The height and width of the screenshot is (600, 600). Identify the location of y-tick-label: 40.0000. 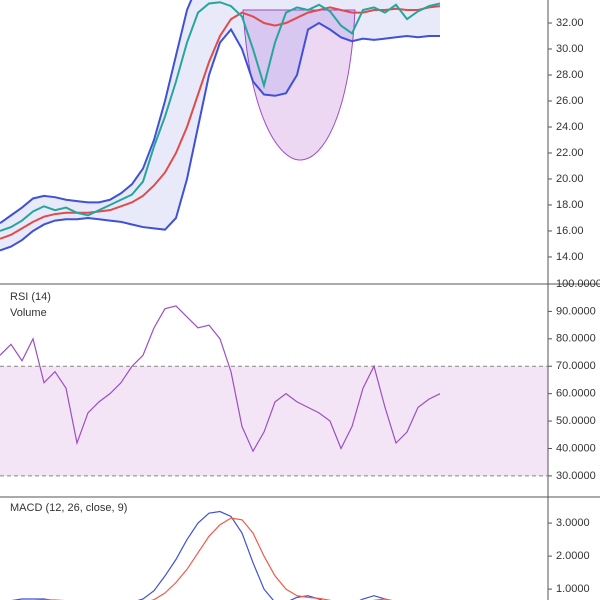
(576, 448).